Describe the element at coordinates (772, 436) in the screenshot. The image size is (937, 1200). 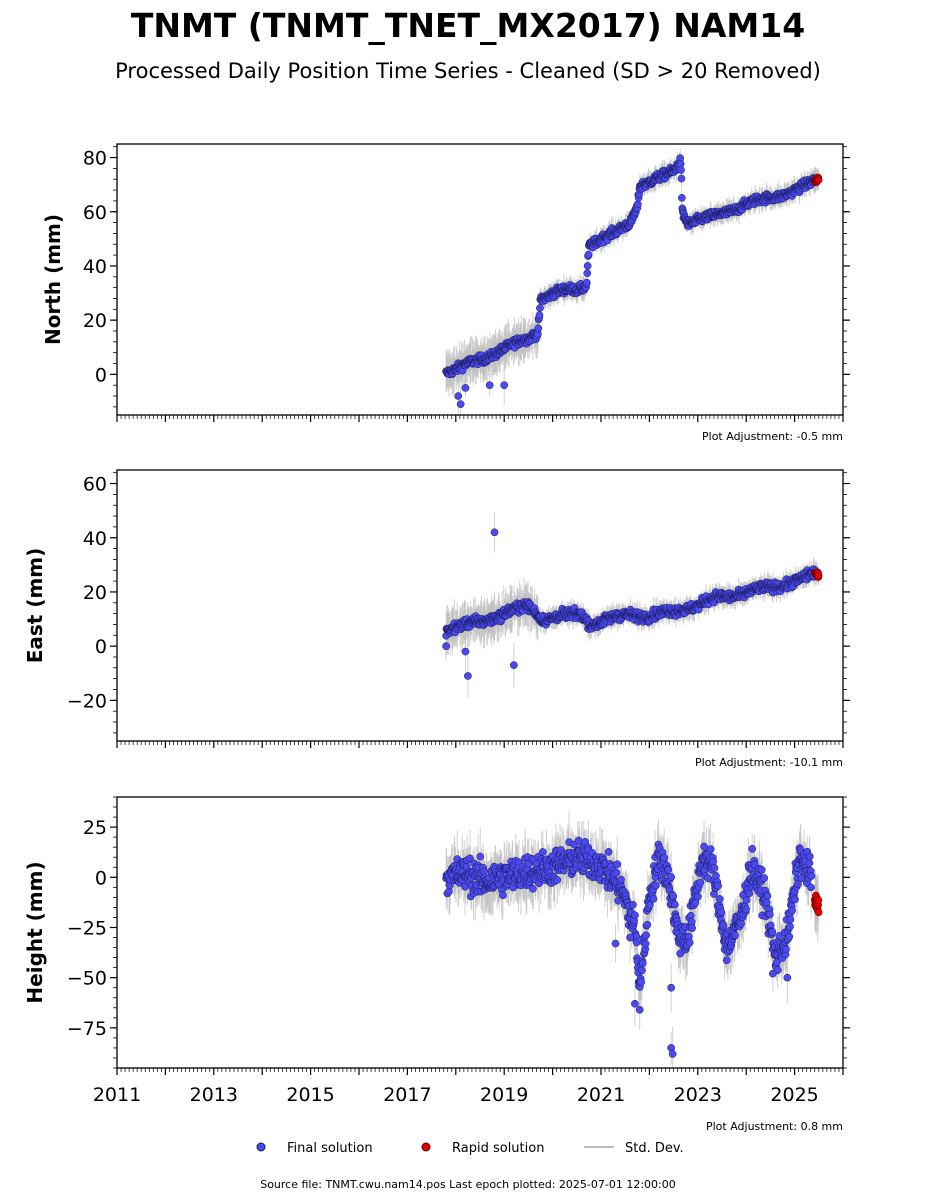
I see `plot-adjustment-label: Plot Adjustment: -0.5 mm` at that location.